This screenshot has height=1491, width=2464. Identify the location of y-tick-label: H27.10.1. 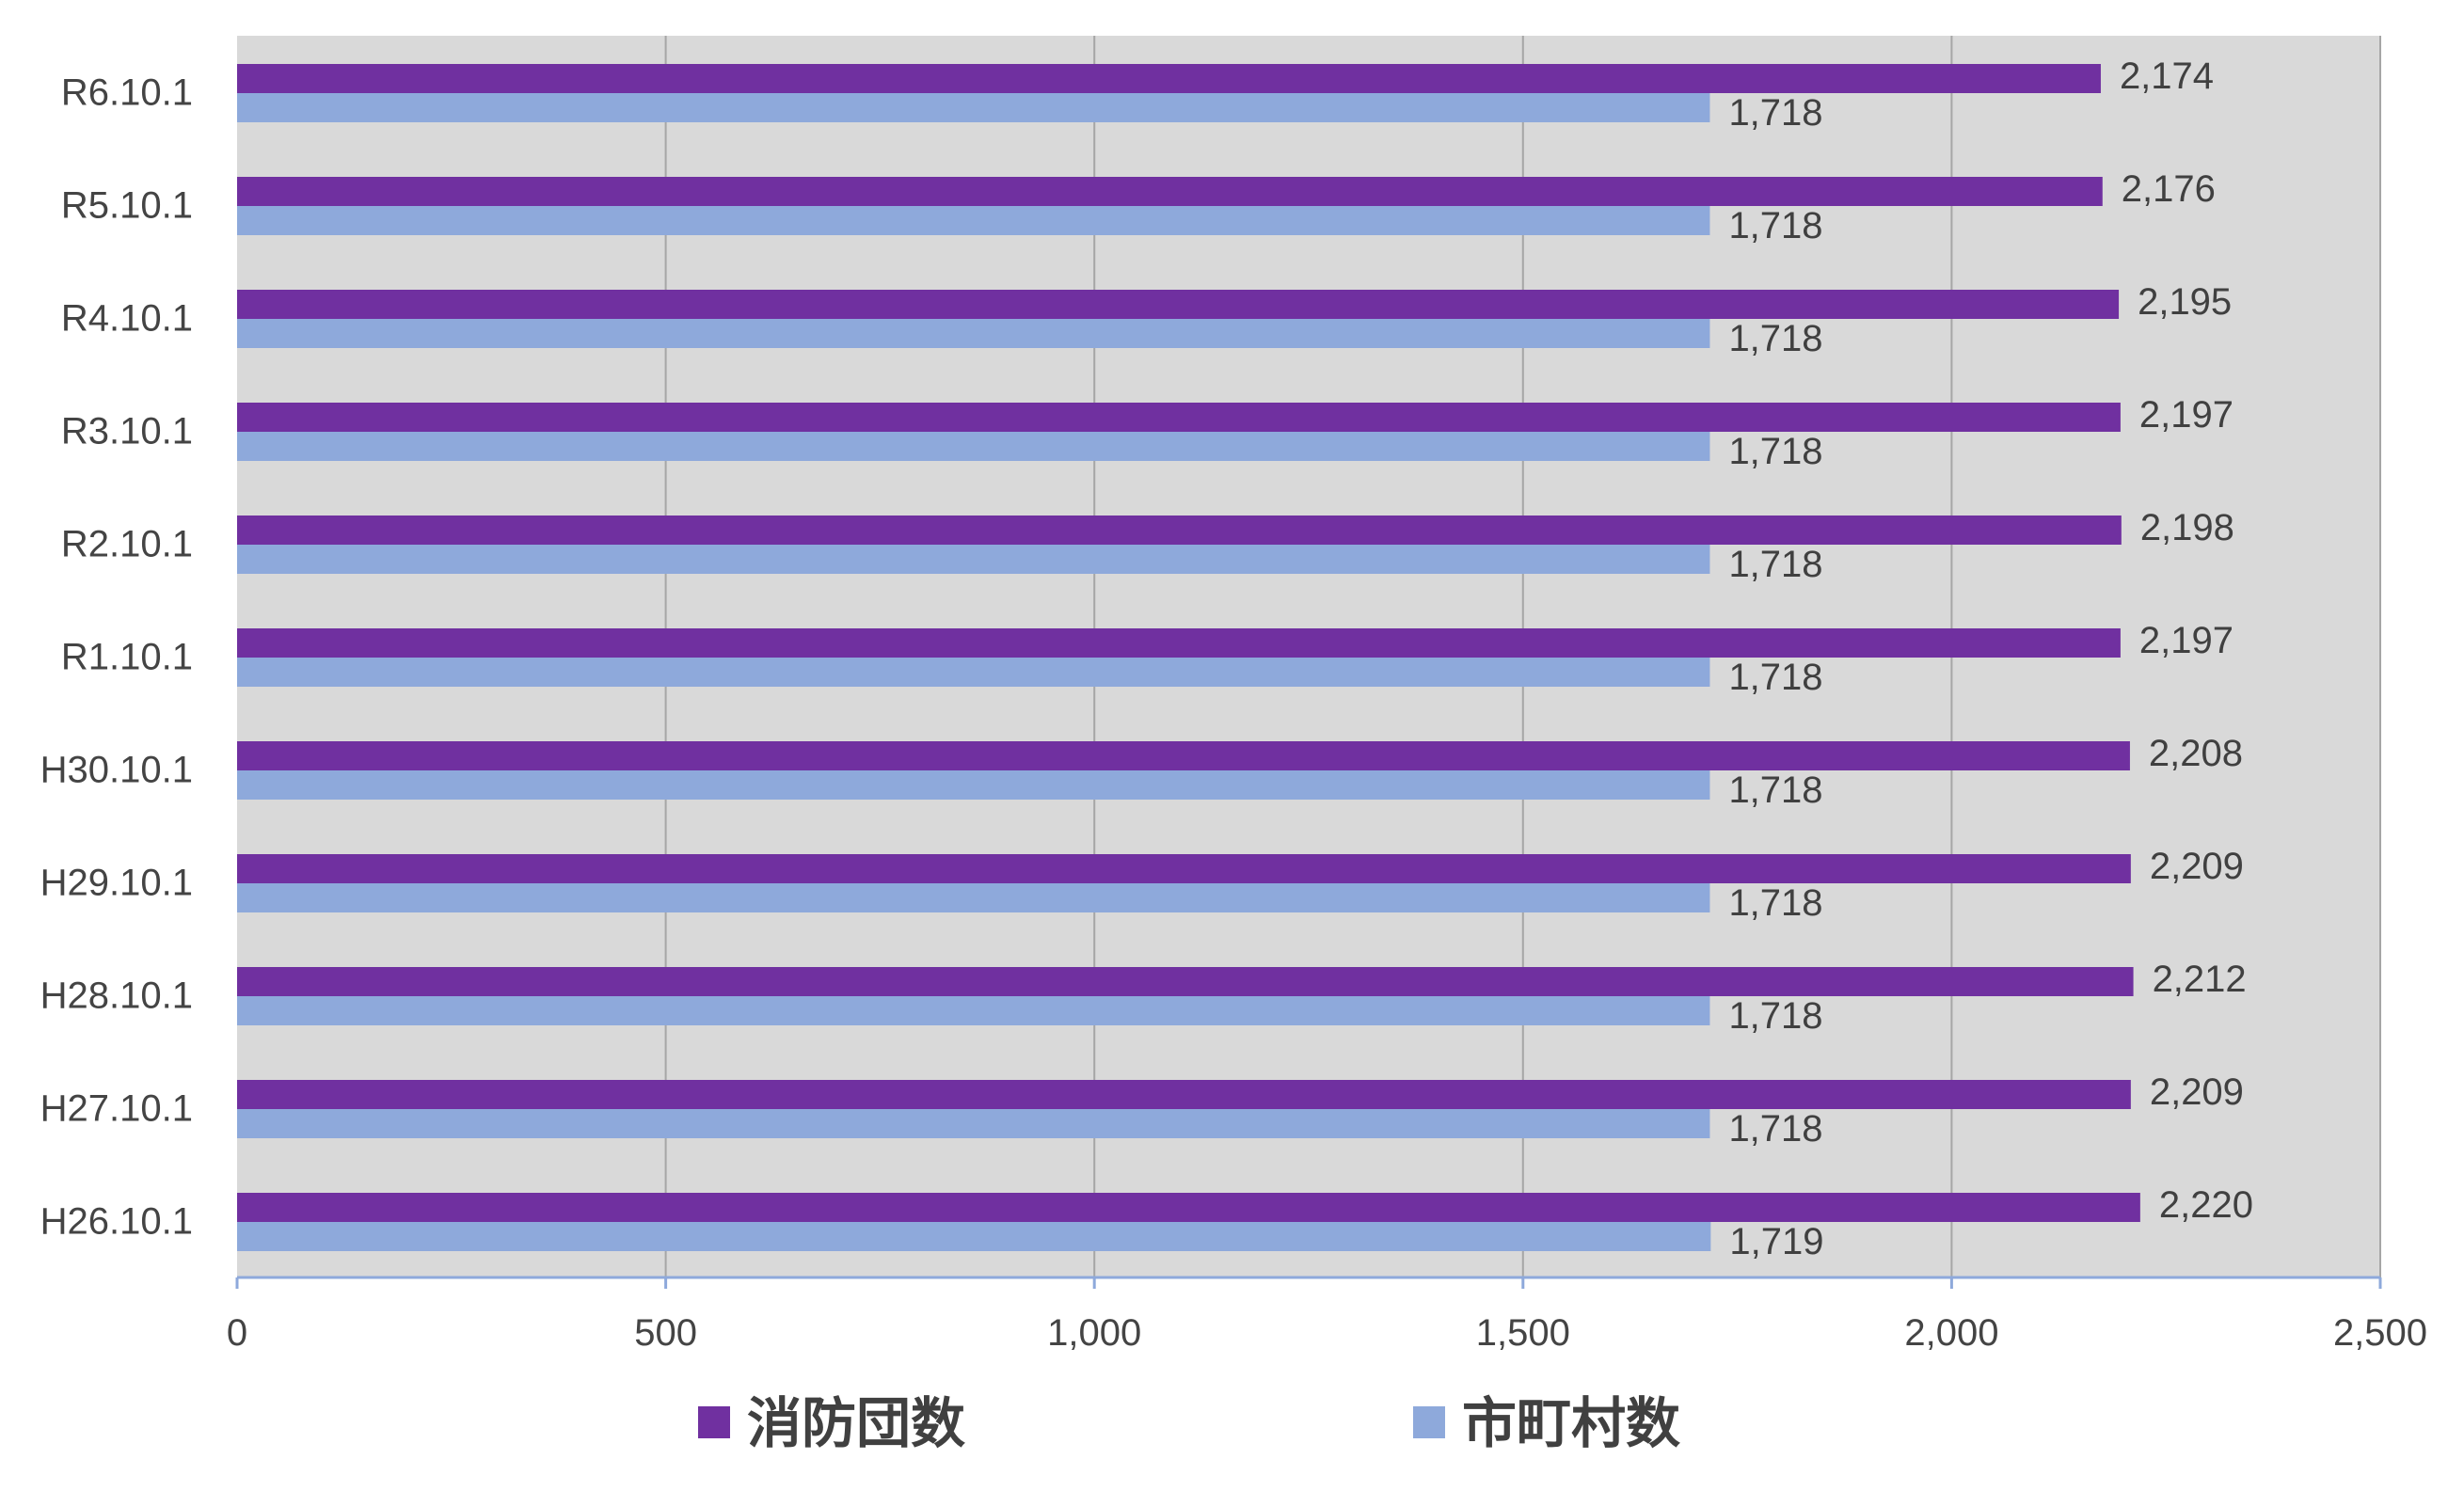
(116, 1109).